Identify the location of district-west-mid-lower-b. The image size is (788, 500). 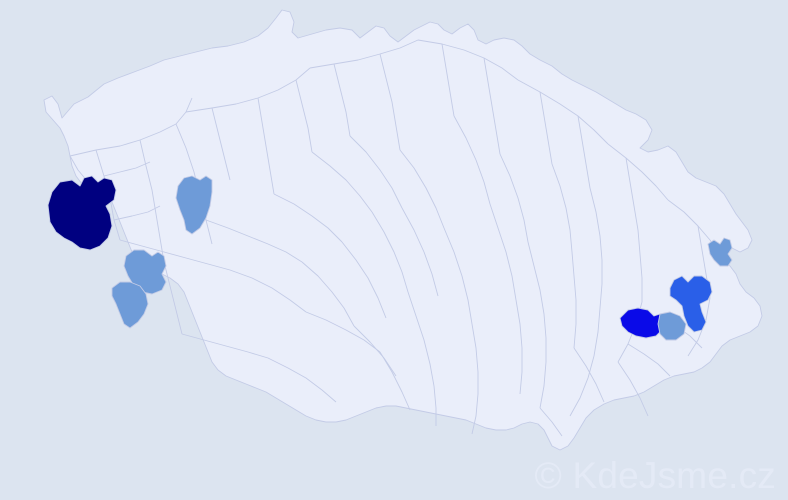
(130, 305).